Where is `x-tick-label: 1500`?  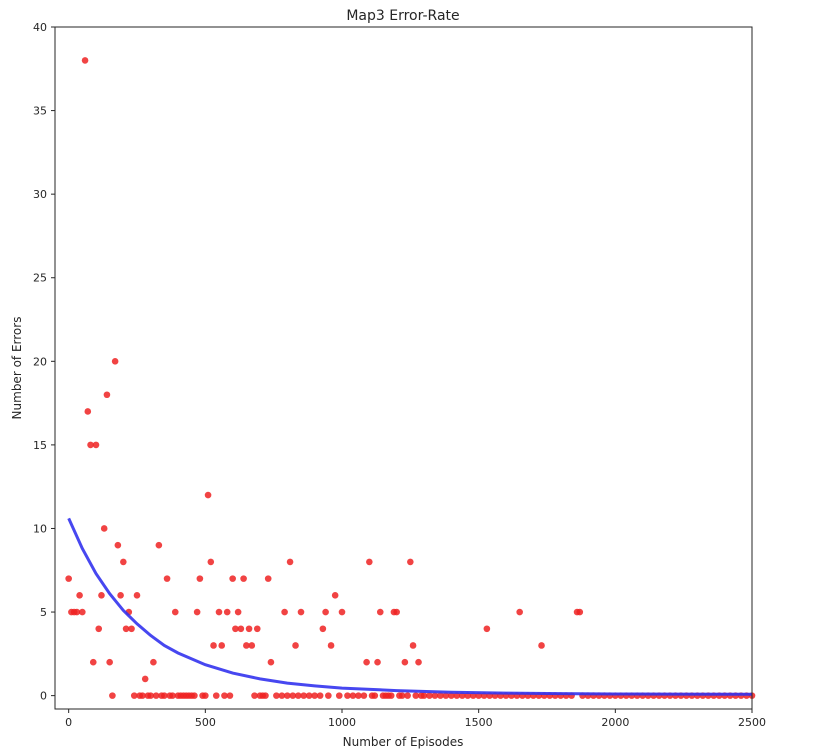 x-tick-label: 1500 is located at coordinates (479, 722).